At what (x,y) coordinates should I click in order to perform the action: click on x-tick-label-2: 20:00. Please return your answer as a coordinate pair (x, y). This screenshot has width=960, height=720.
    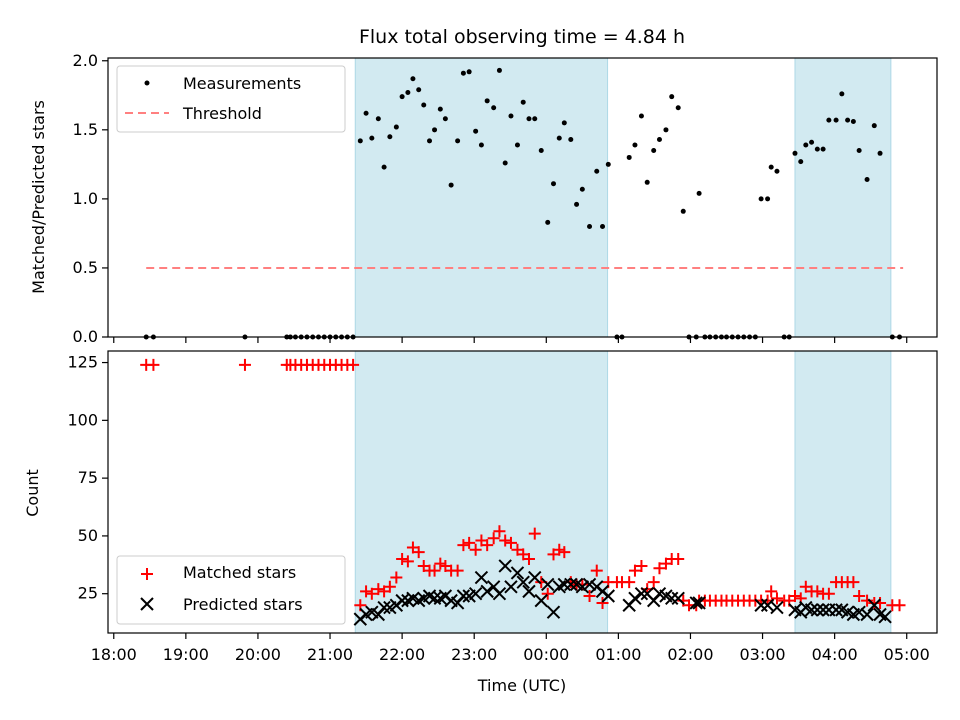
    Looking at the image, I should click on (258, 654).